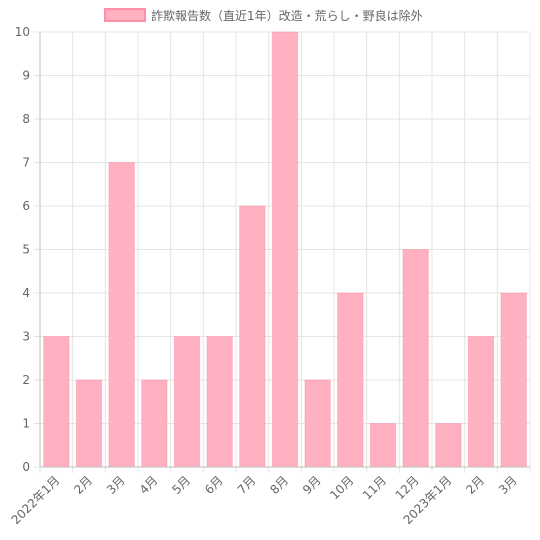 This screenshot has height=540, width=540. What do you see at coordinates (26, 163) in the screenshot?
I see `y-tick-label: 7` at bounding box center [26, 163].